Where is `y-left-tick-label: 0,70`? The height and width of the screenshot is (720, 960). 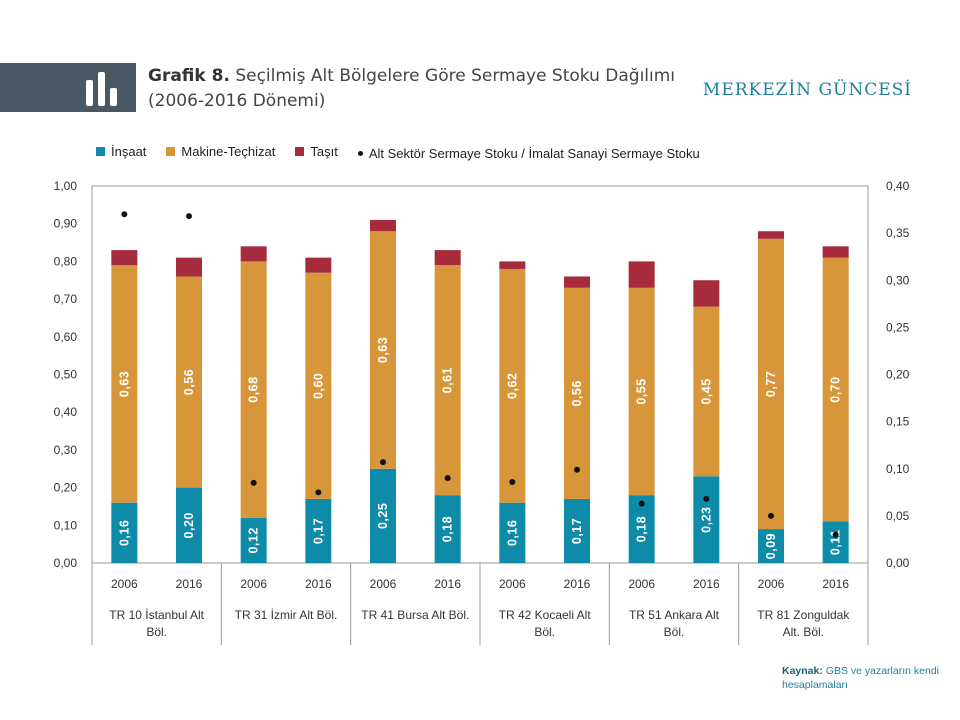
y-left-tick-label: 0,70 is located at coordinates (66, 299).